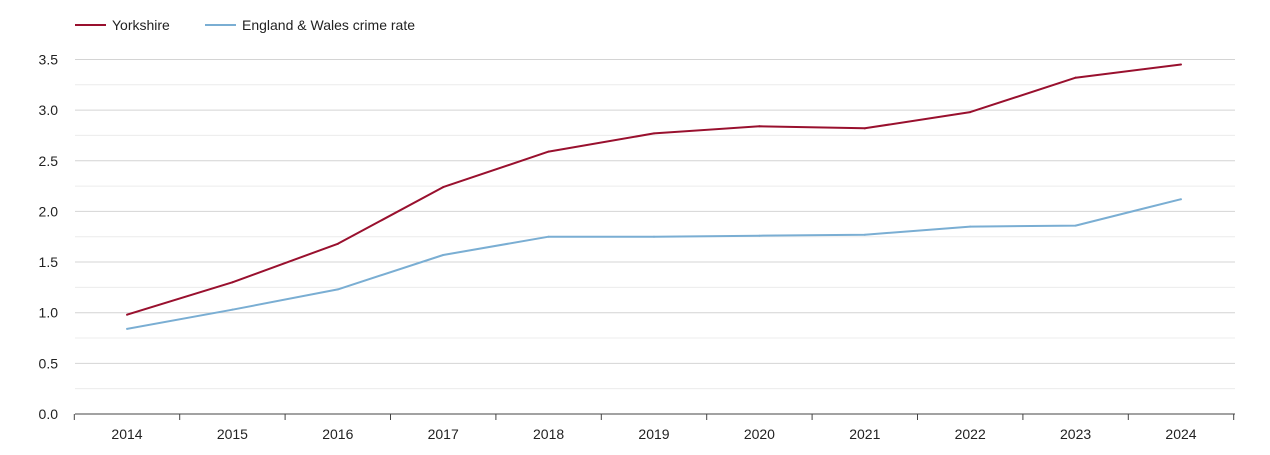  Describe the element at coordinates (49, 262) in the screenshot. I see `y-tick-label: 1.5` at that location.